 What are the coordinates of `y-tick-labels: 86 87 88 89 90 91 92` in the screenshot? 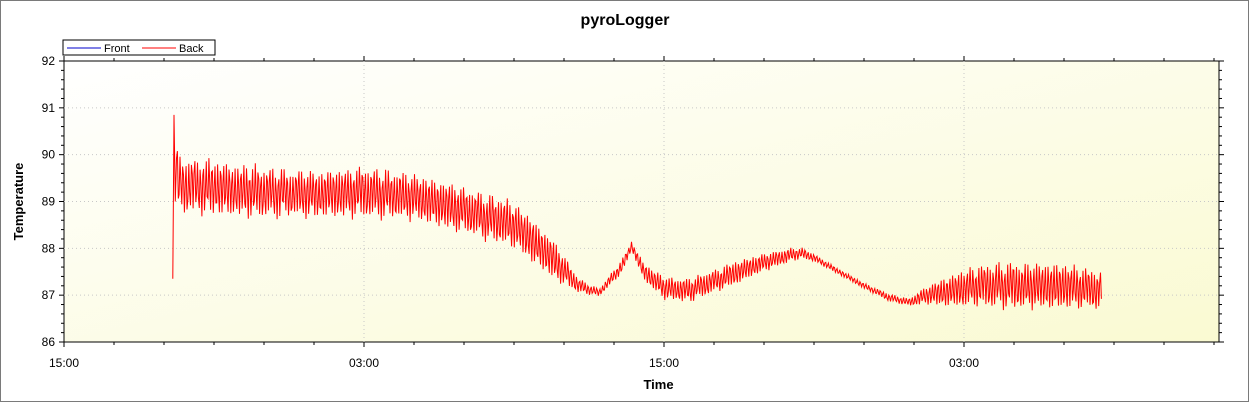 It's located at (49, 201).